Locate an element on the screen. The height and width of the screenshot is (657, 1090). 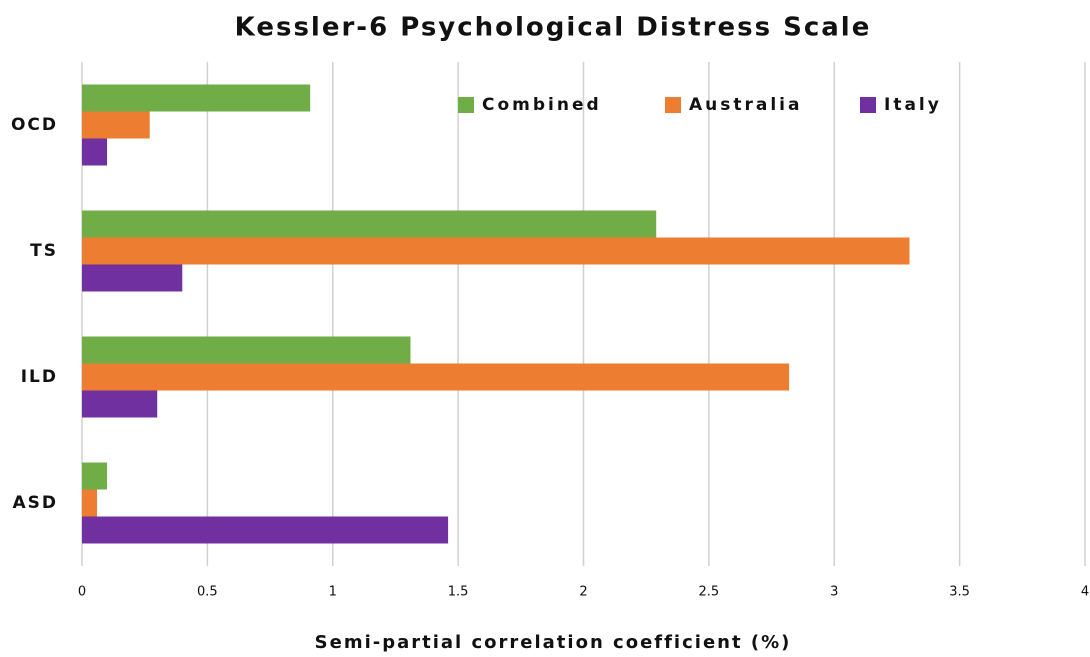
x-tick-label: 4 is located at coordinates (1085, 592).